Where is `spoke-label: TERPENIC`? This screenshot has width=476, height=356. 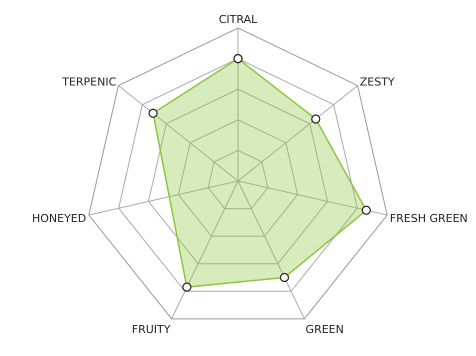 spoke-label: TERPENIC is located at coordinates (89, 82).